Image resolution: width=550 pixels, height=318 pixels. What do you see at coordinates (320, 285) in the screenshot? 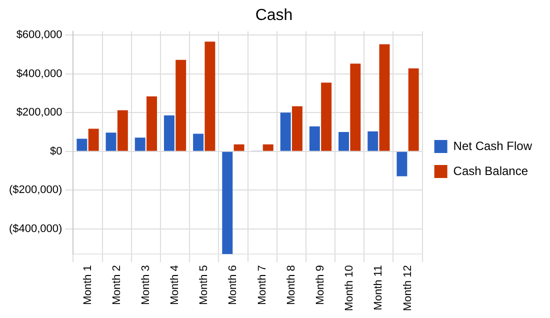
I see `x-tick-label: Month 9` at bounding box center [320, 285].